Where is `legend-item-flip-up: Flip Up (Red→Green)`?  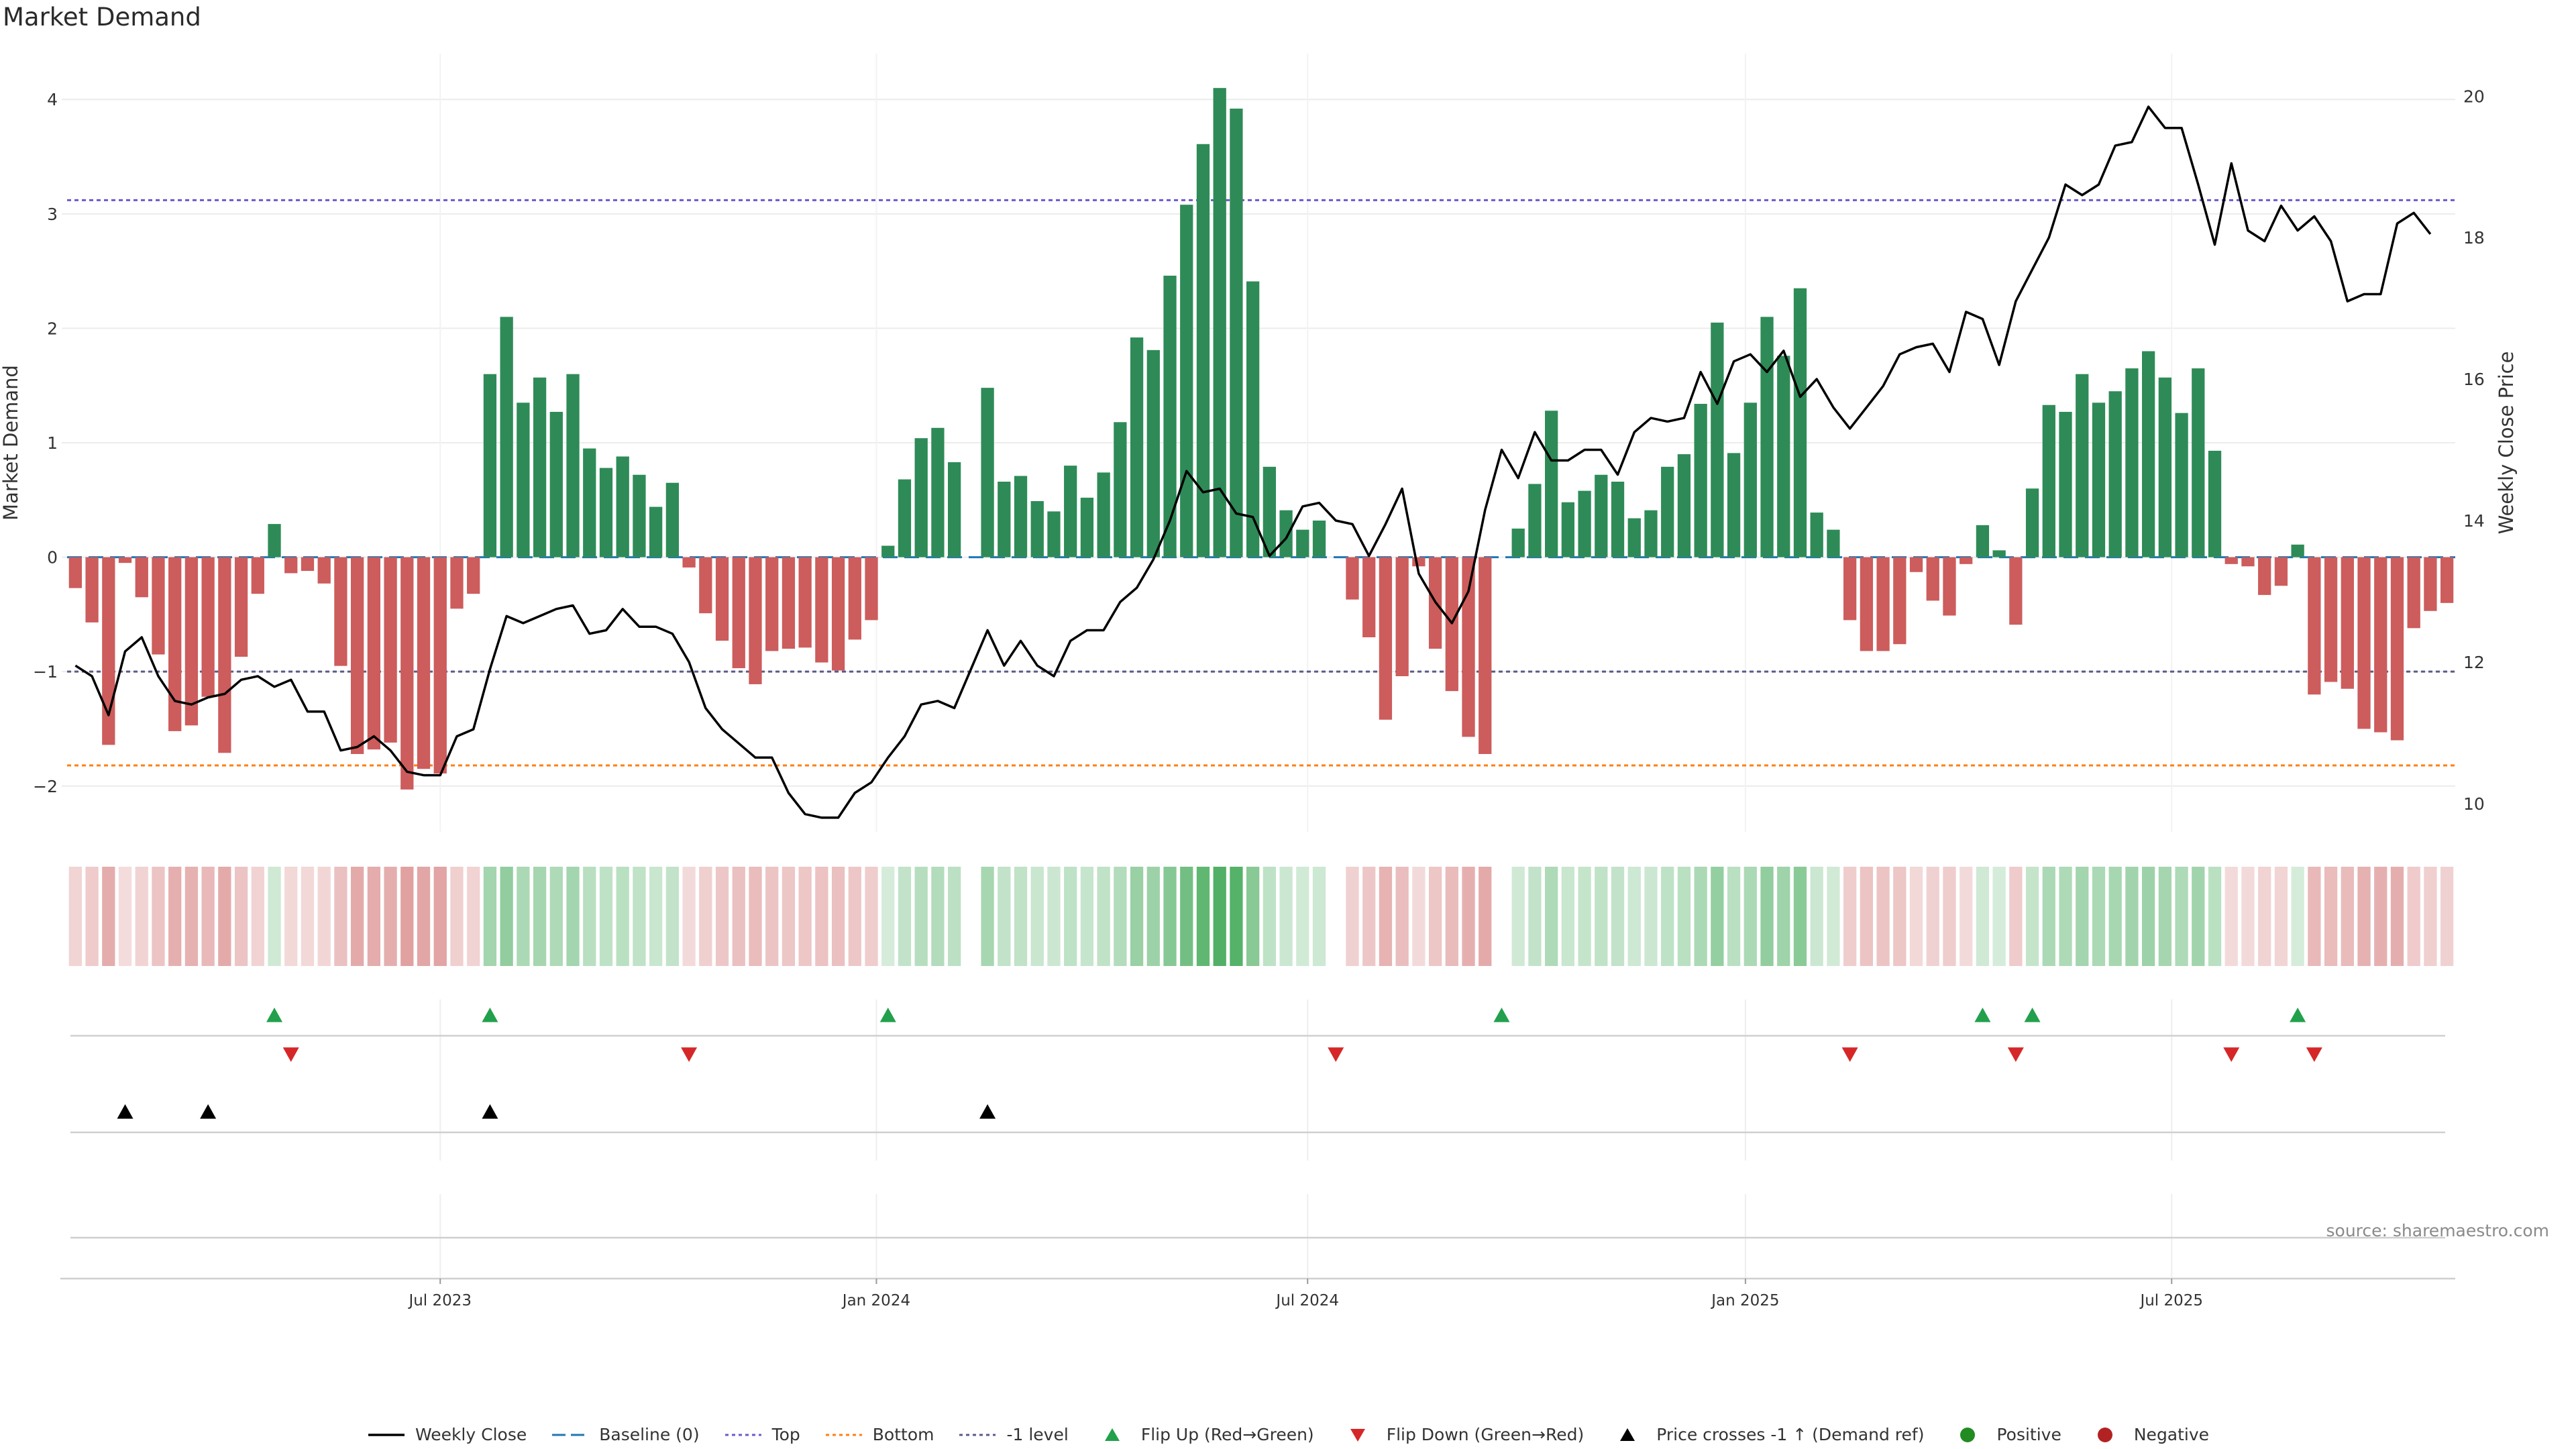
legend-item-flip-up: Flip Up (Red→Green) is located at coordinates (1203, 1434).